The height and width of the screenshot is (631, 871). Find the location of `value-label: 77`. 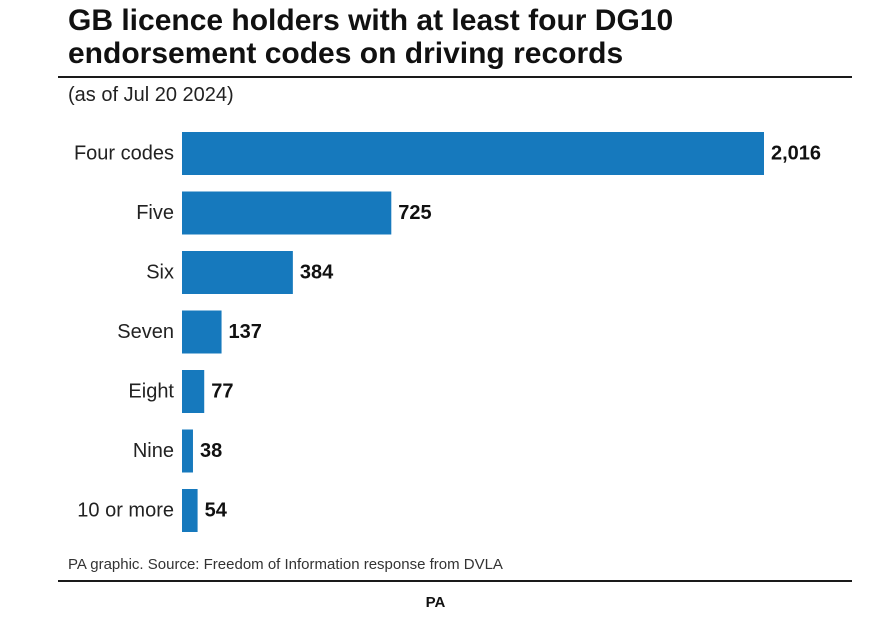

value-label: 77 is located at coordinates (222, 392).